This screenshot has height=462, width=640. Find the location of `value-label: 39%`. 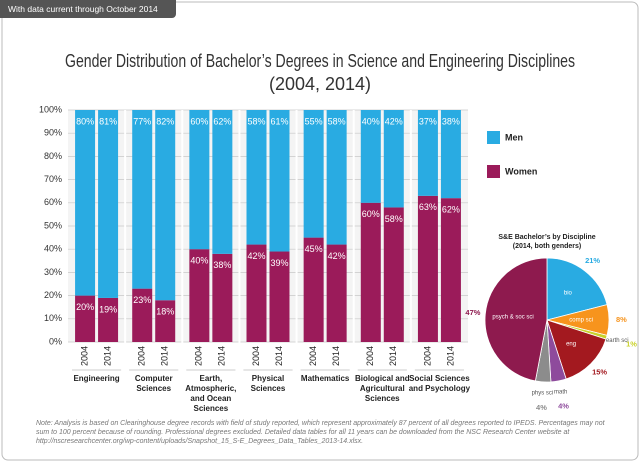

value-label: 39% is located at coordinates (279, 263).